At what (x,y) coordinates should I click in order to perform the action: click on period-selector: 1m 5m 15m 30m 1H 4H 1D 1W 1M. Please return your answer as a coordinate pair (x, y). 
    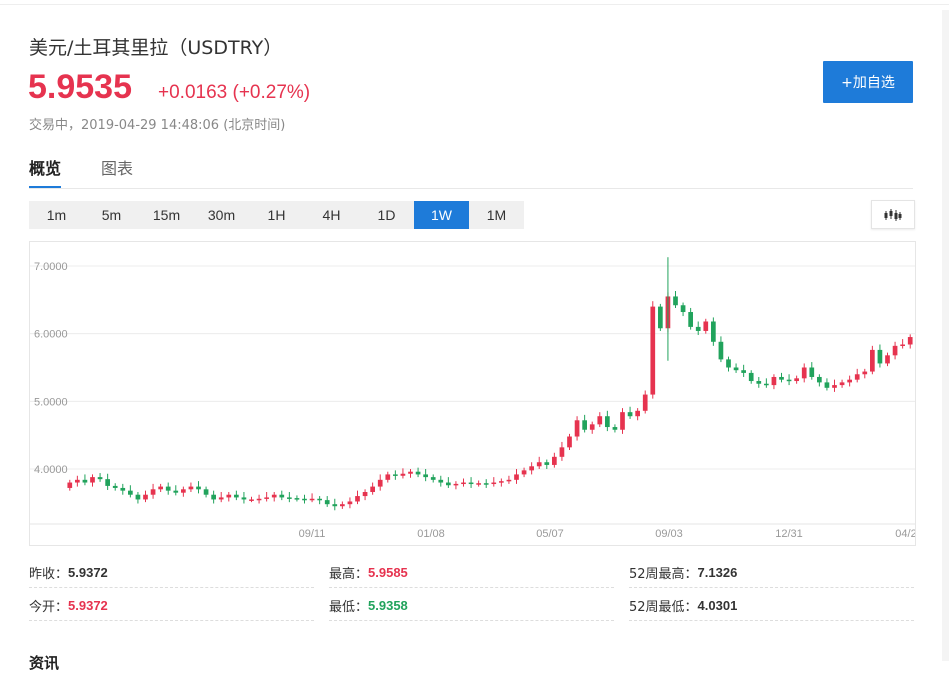
    Looking at the image, I should click on (276, 215).